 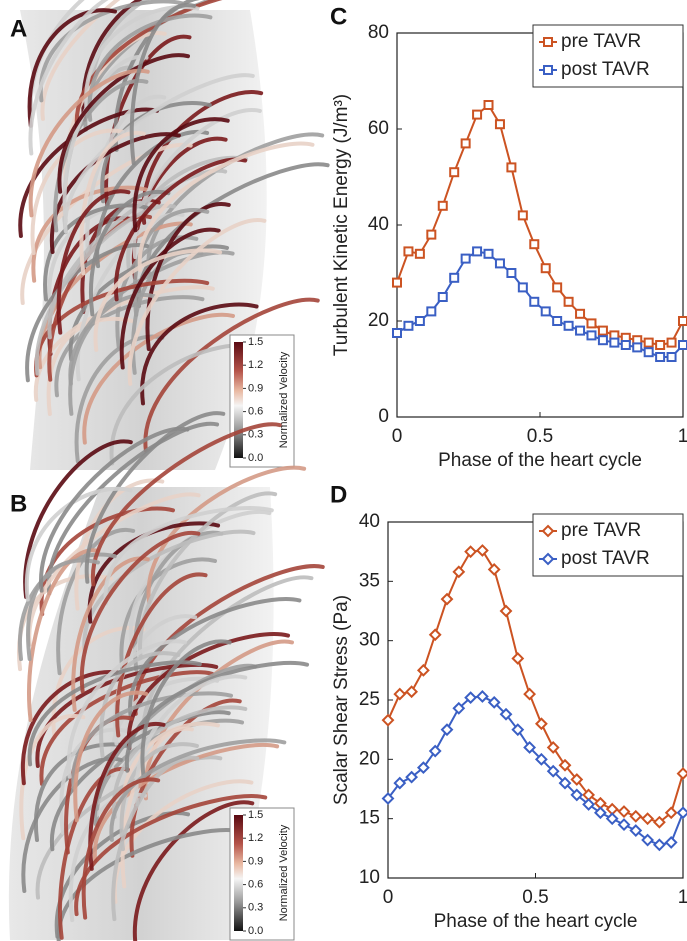 I want to click on y-tick-label: 30, so click(x=369, y=640).